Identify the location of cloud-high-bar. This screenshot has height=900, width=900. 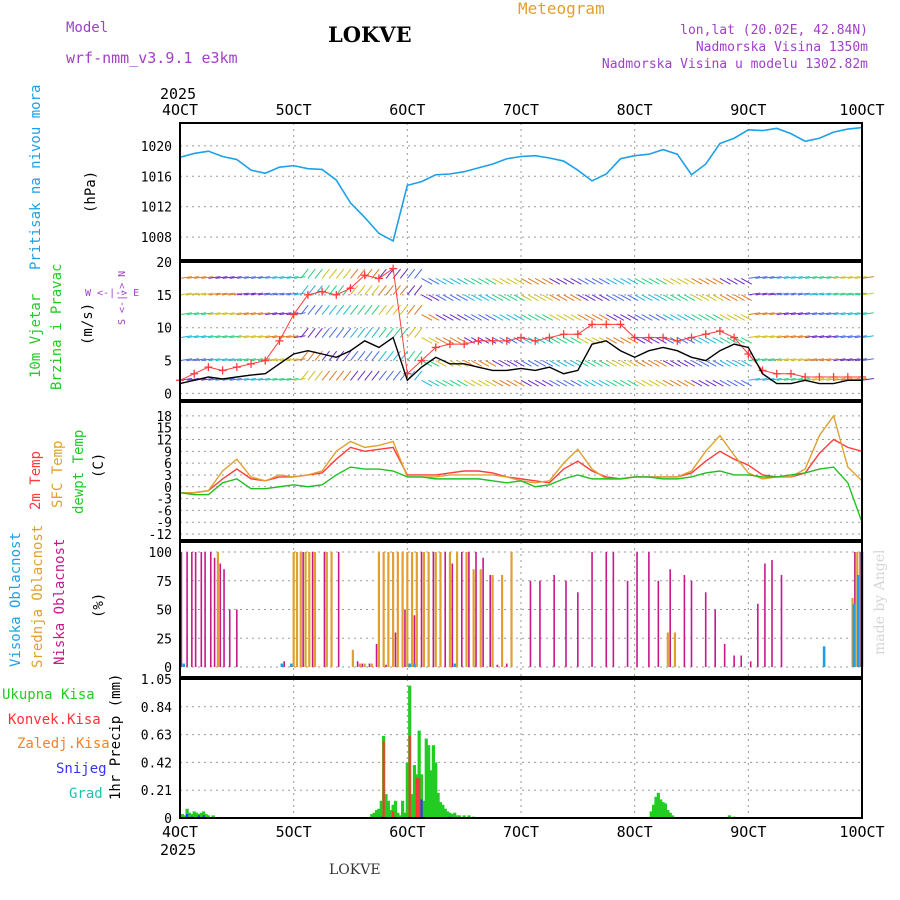
(454, 665).